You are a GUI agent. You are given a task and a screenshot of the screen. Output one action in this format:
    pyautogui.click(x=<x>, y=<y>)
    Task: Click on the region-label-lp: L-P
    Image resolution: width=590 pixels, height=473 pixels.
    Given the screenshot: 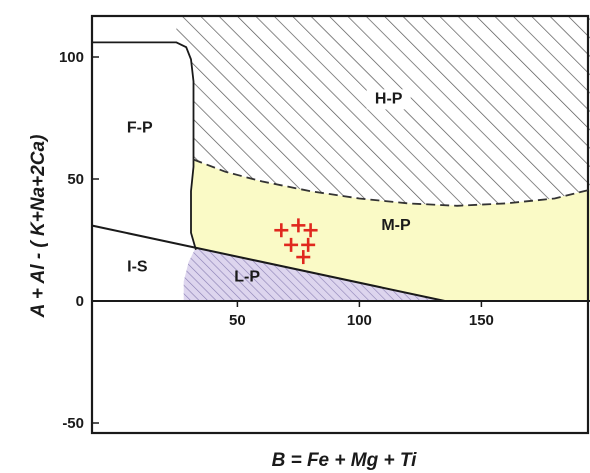 What is the action you would take?
    pyautogui.click(x=247, y=276)
    